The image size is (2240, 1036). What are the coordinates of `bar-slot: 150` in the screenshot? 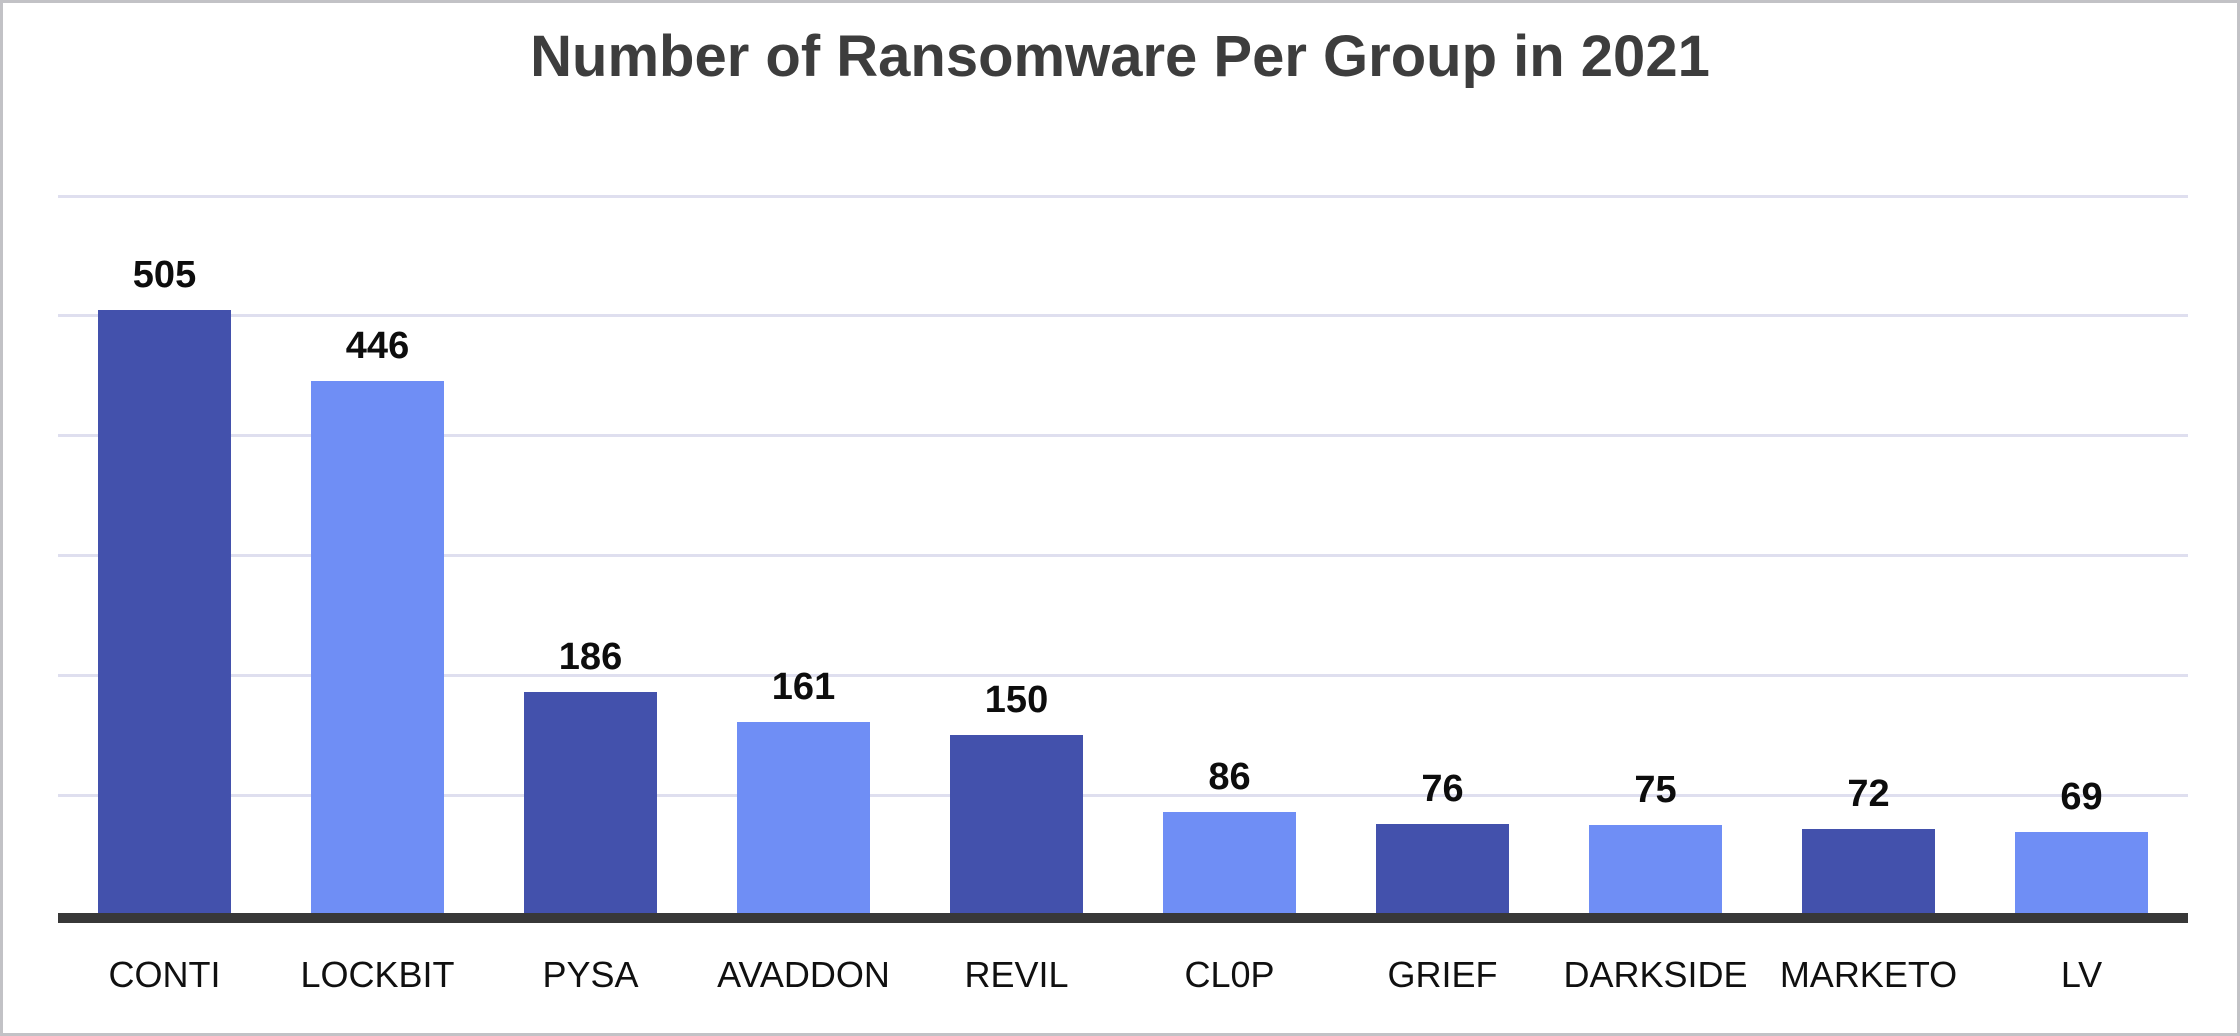 It's located at (1016, 556).